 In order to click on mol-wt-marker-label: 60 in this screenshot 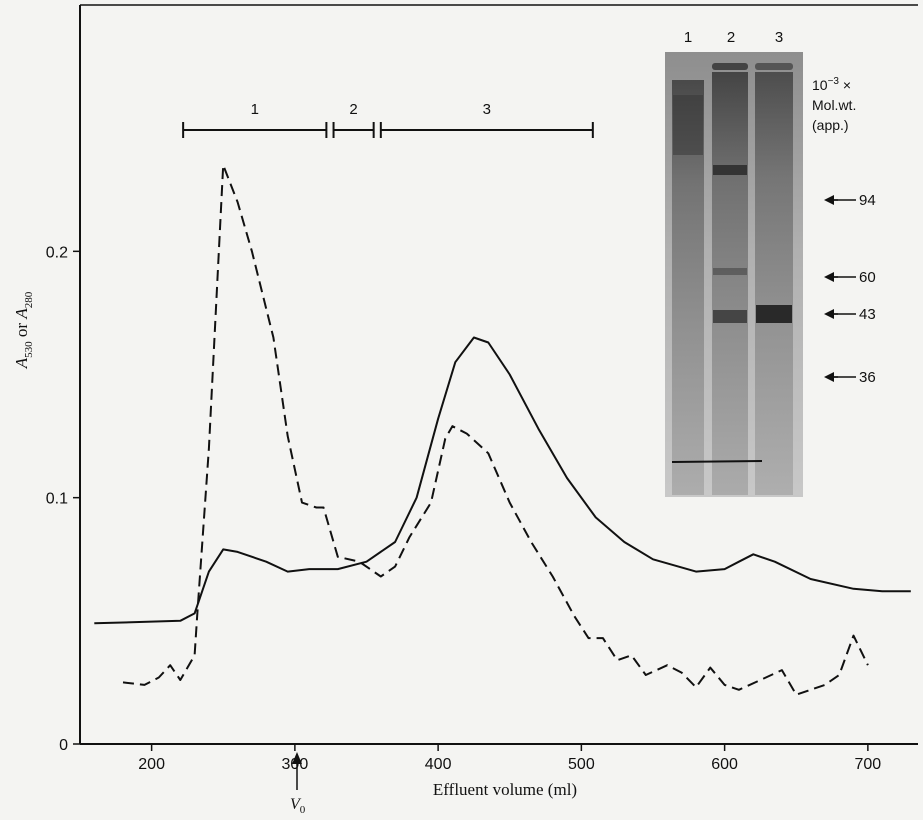, I will do `click(867, 277)`.